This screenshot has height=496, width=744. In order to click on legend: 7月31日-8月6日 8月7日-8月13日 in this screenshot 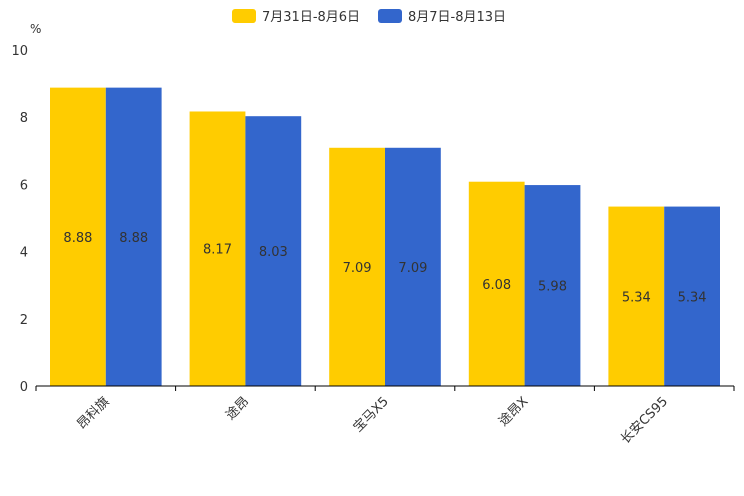, I will do `click(369, 17)`.